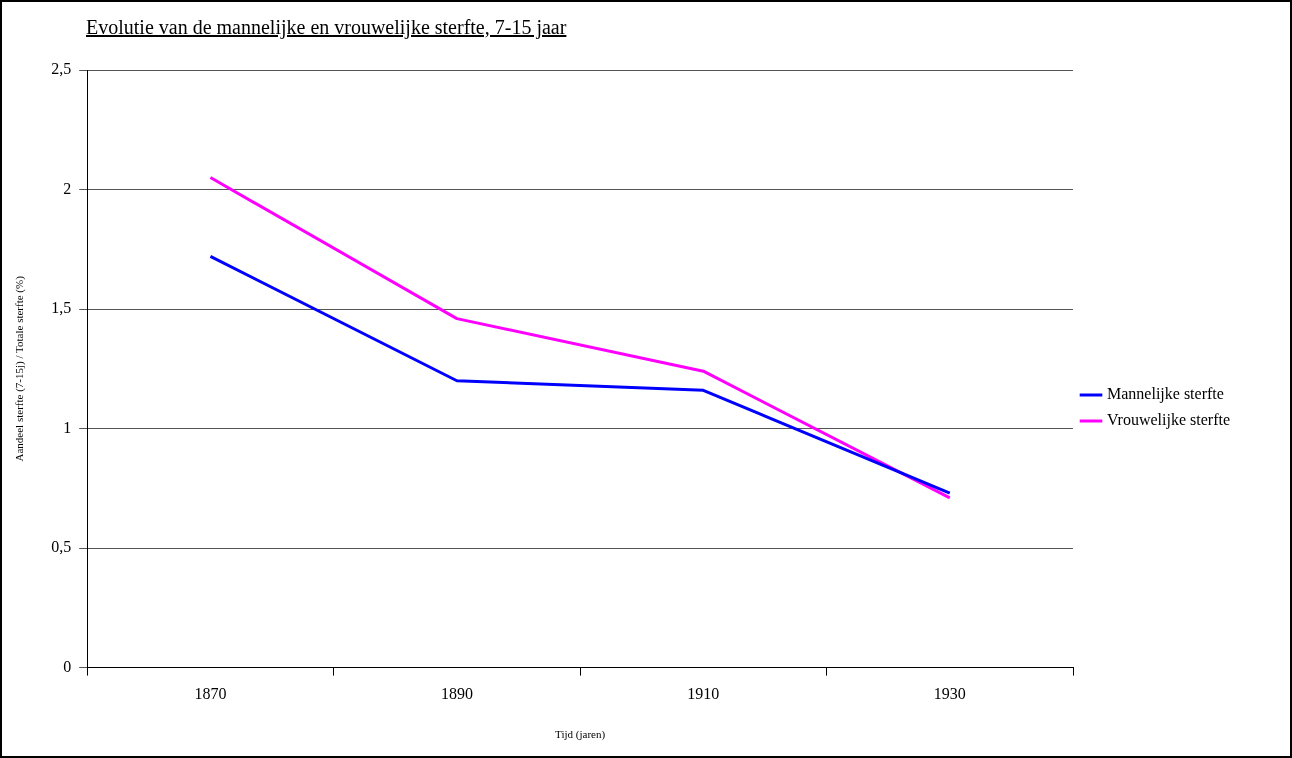 The image size is (1292, 758). I want to click on y-tick-label: 2,5, so click(61, 69).